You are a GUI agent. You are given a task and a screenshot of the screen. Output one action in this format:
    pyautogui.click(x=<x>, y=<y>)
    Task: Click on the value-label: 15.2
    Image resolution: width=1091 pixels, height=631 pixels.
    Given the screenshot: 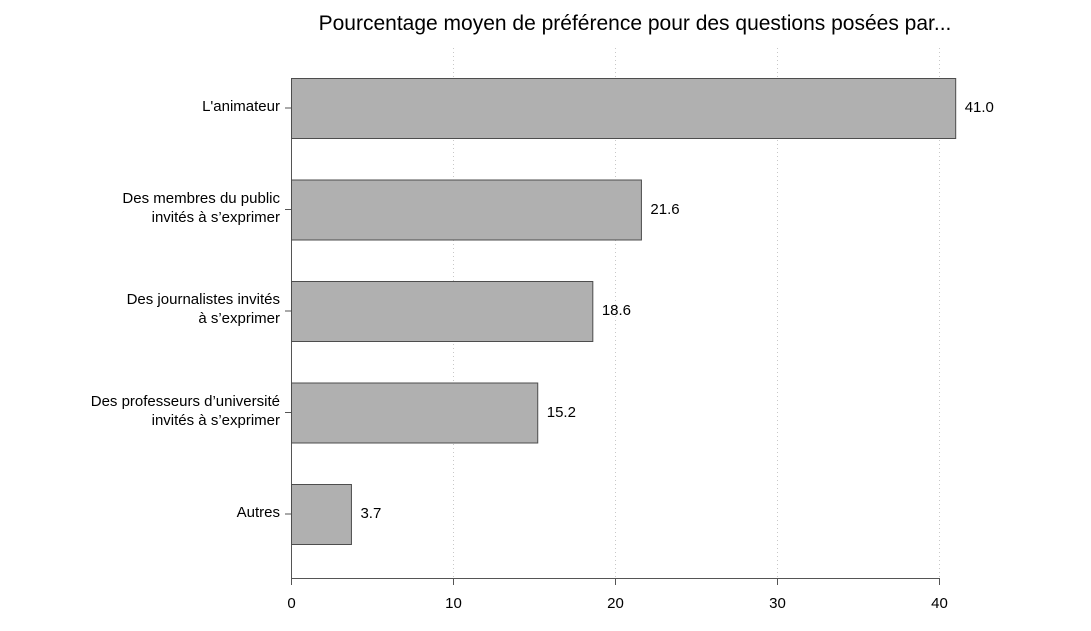 What is the action you would take?
    pyautogui.click(x=561, y=412)
    